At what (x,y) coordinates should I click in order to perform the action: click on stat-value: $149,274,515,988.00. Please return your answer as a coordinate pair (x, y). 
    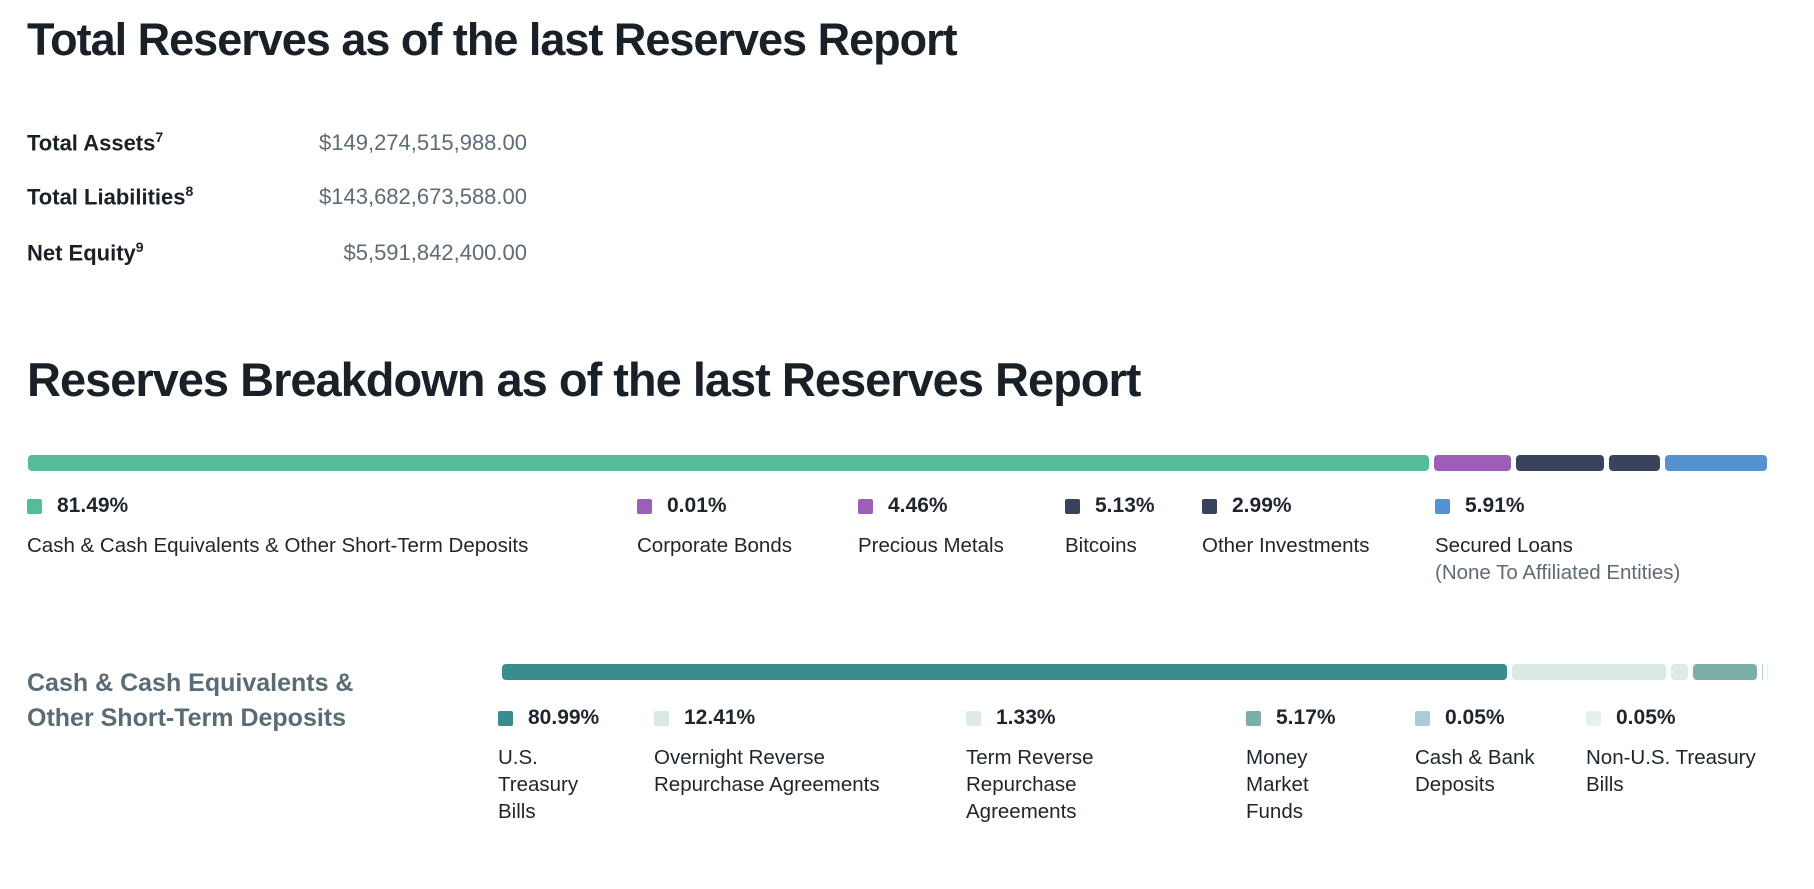
    Looking at the image, I should click on (423, 142).